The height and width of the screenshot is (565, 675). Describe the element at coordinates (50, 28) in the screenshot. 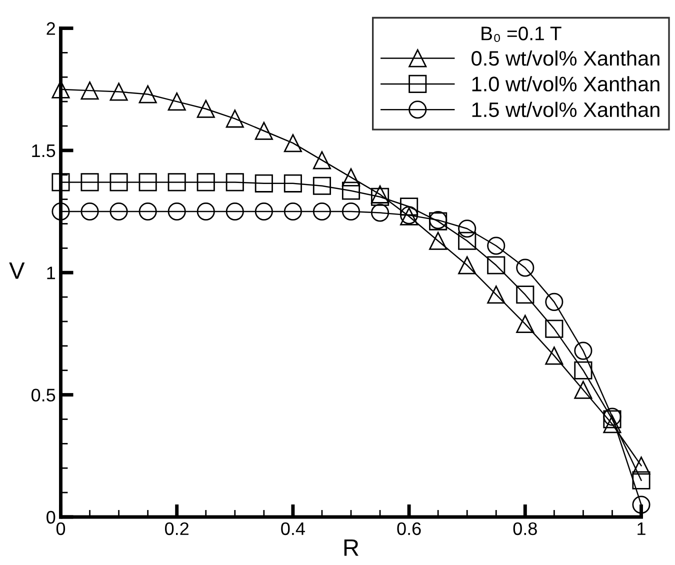

I see `y-tick-label: 2` at that location.